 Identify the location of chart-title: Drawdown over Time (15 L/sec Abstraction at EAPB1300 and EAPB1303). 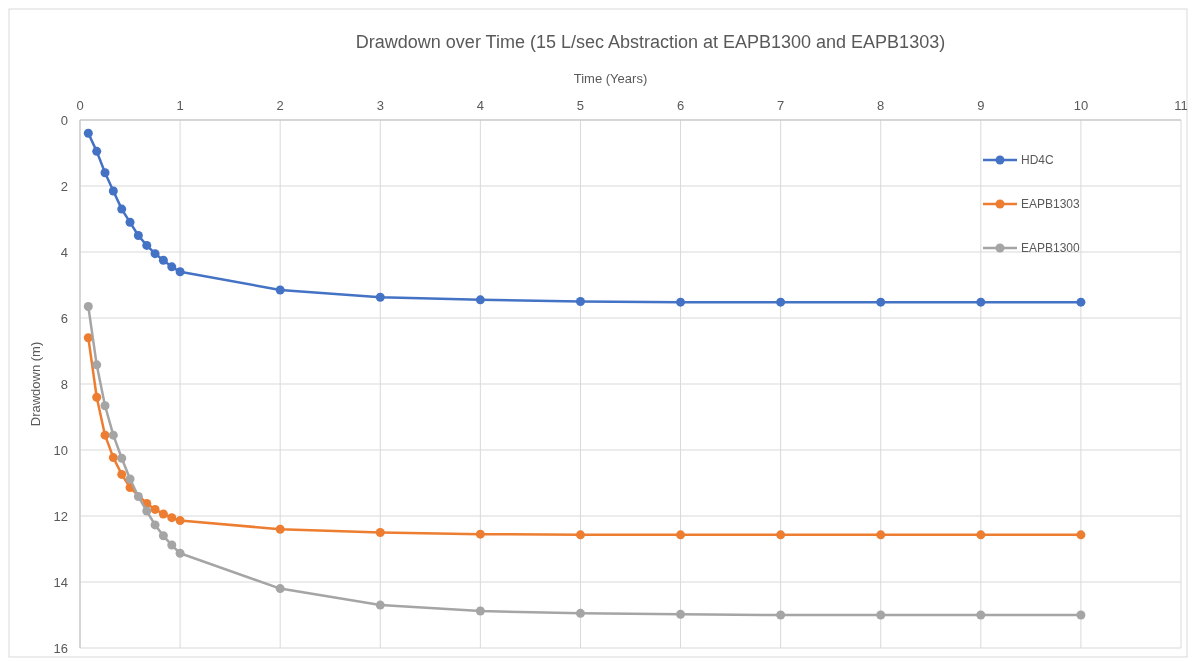
(650, 42).